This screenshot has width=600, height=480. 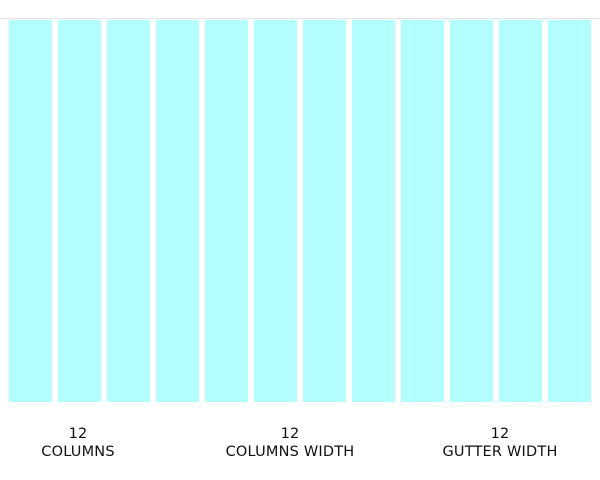 What do you see at coordinates (290, 452) in the screenshot?
I see `label-columns-width-text: COLUMNS WIDTH` at bounding box center [290, 452].